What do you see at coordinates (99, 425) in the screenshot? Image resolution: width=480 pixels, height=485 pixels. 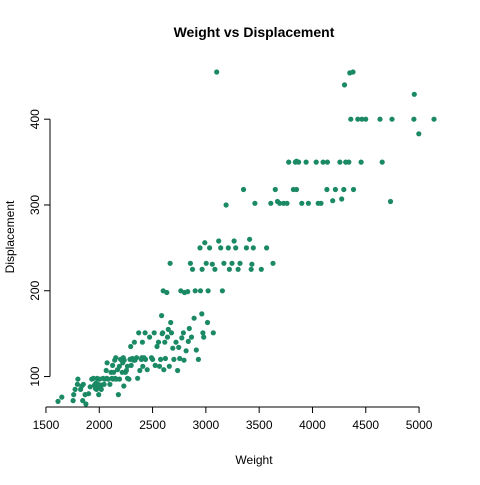 I see `x-tick-label: 2000` at bounding box center [99, 425].